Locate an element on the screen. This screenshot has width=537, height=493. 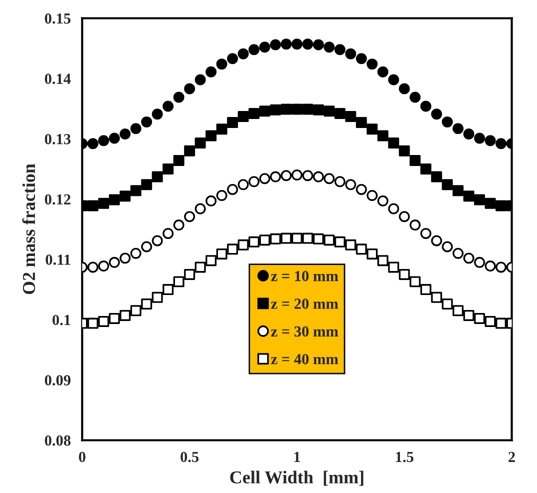
y-tick-label: 0.1 is located at coordinates (61, 320).